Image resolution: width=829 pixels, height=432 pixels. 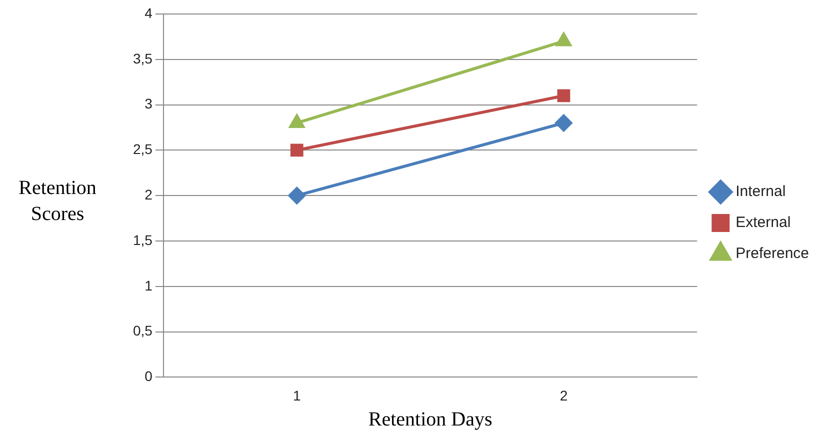 I want to click on y-tick-label: 2, so click(x=148, y=194).